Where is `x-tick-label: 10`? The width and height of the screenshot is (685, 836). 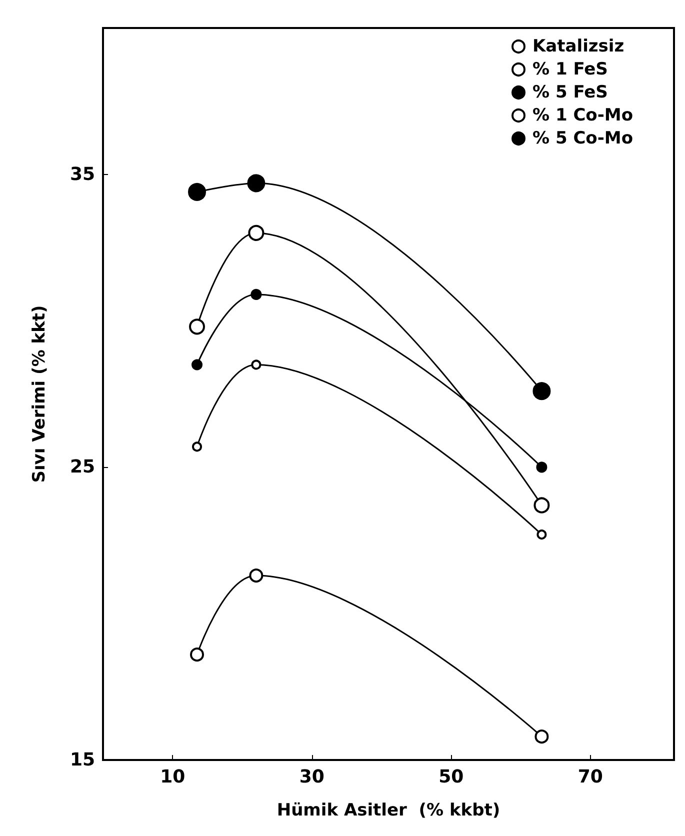 x-tick-label: 10 is located at coordinates (173, 777).